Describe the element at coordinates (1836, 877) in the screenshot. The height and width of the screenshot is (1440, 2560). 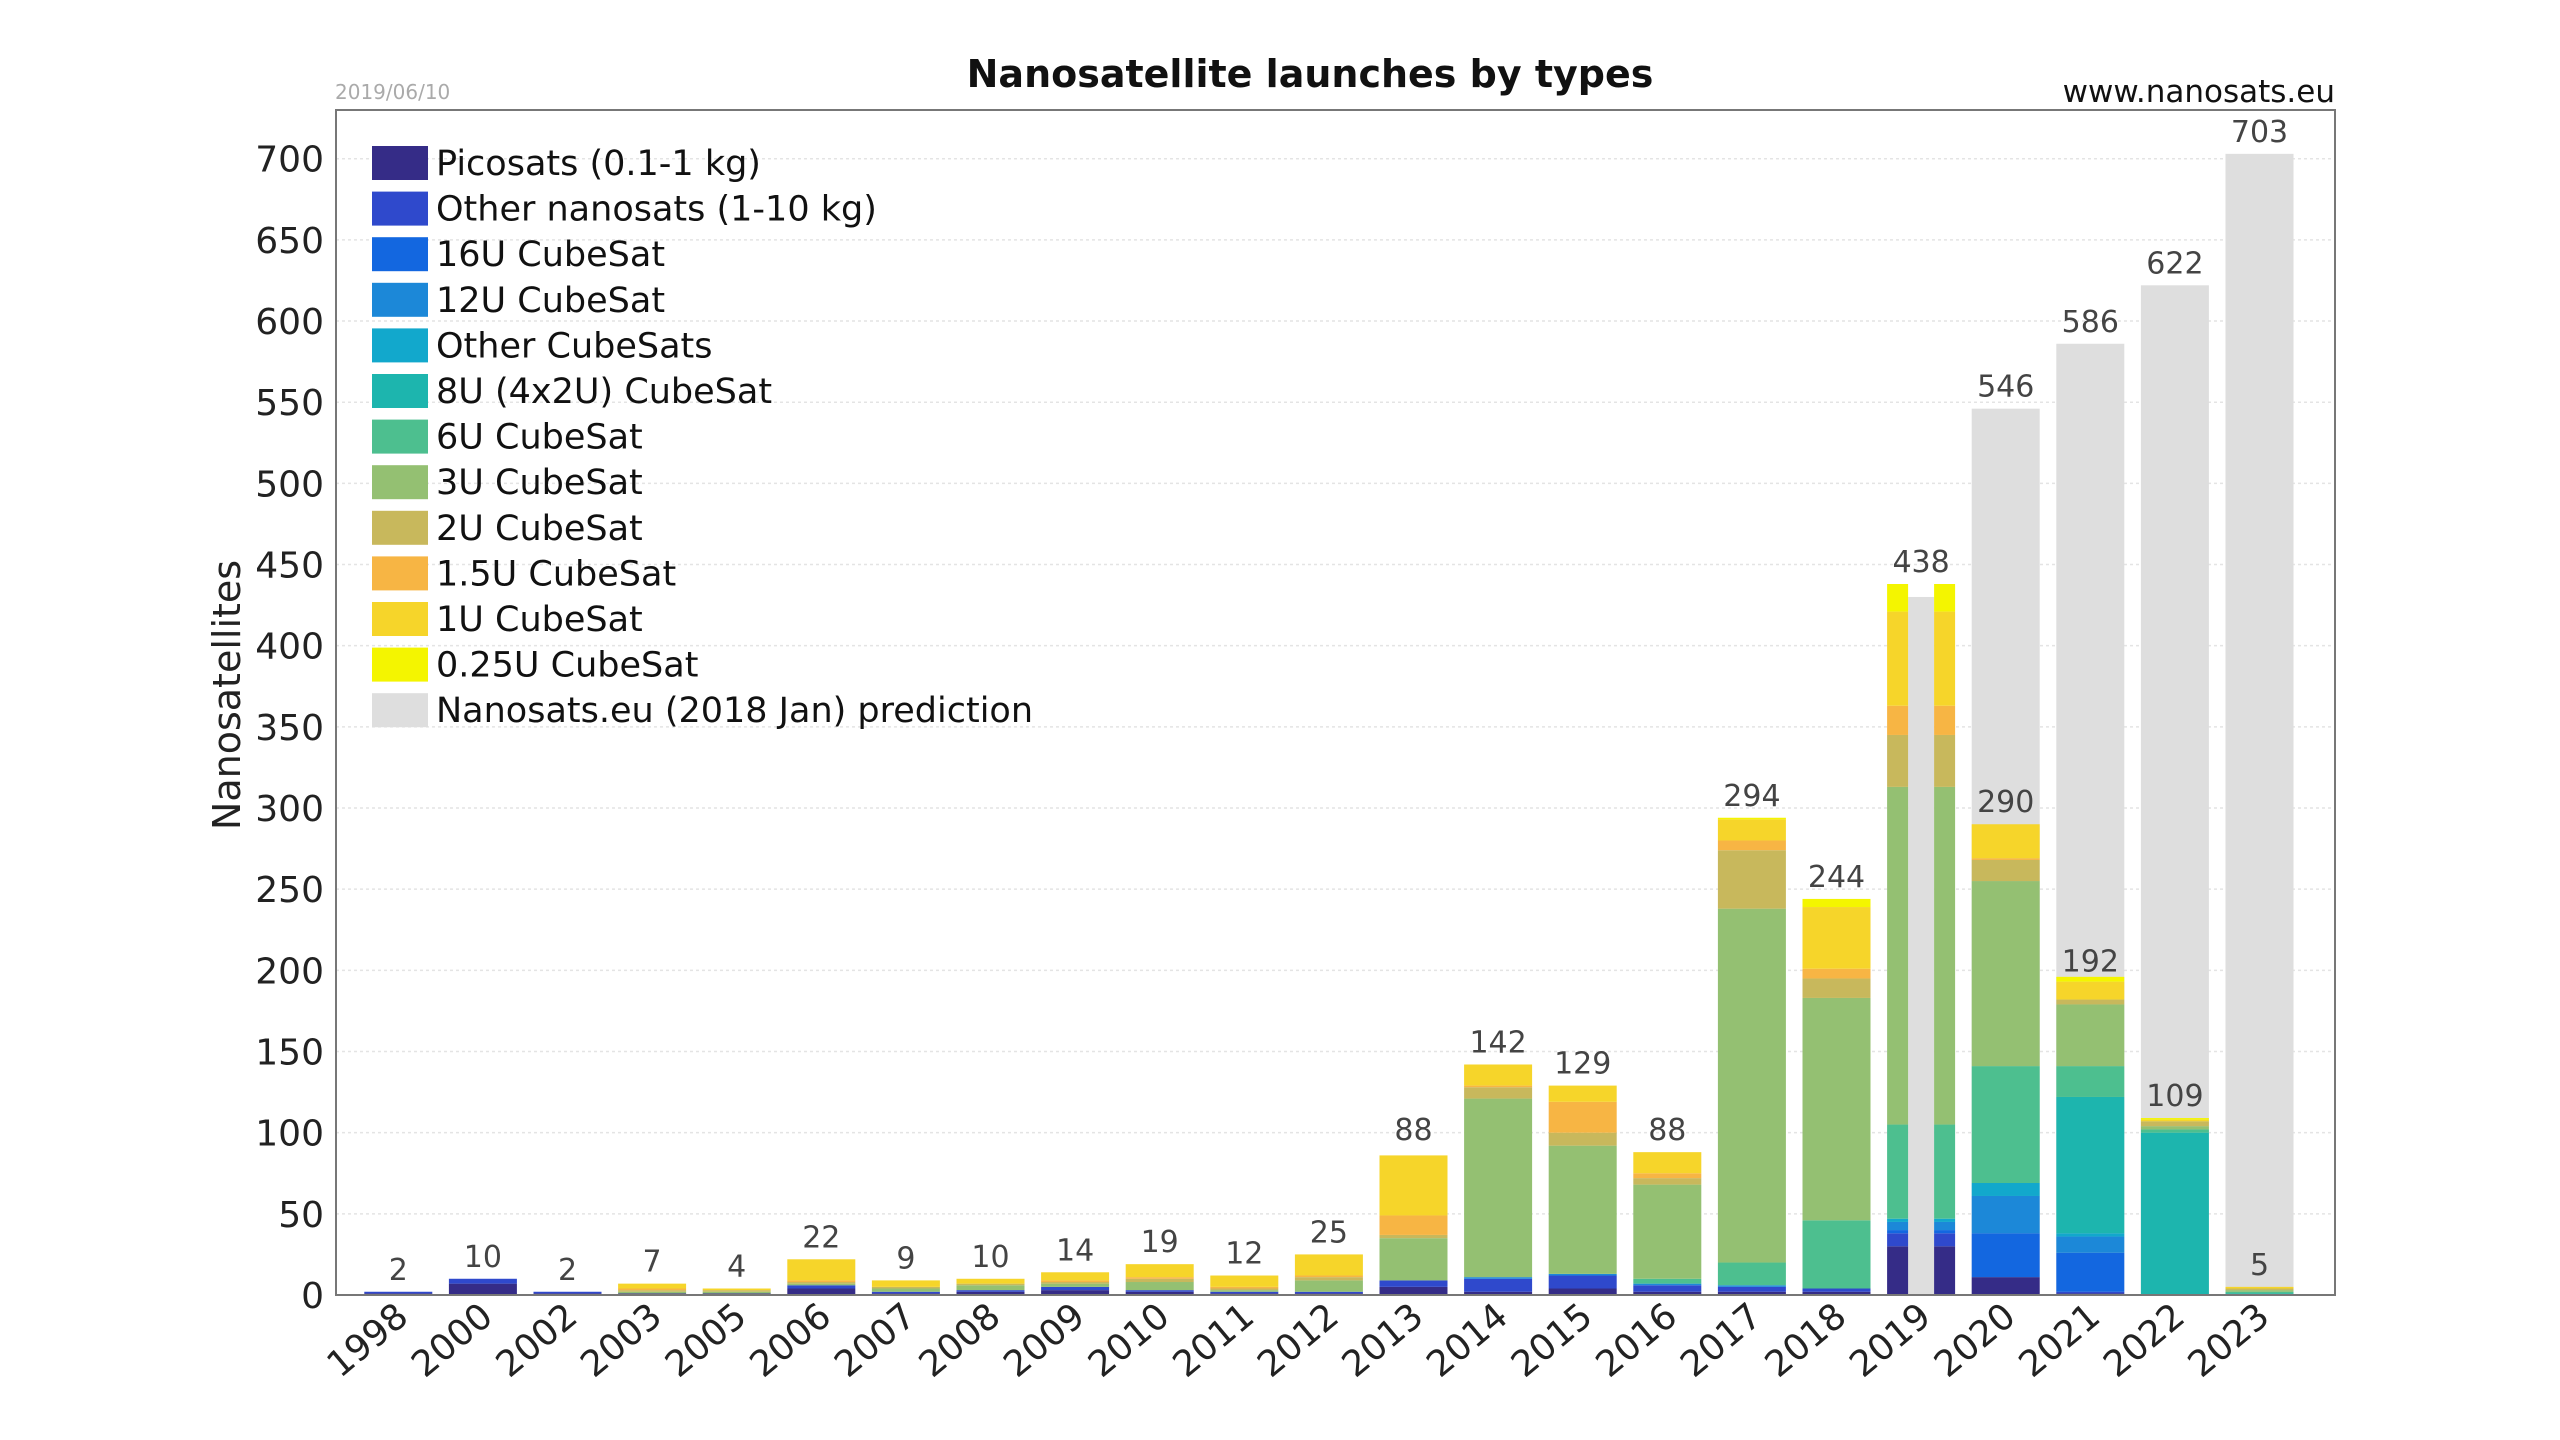
I see `total-data-label: 244` at that location.